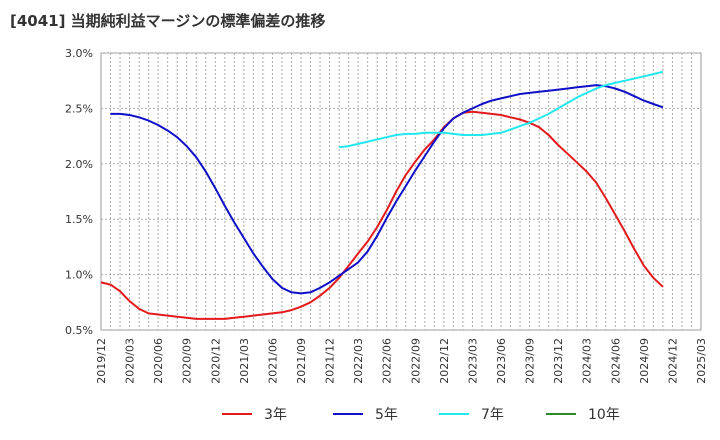 This screenshot has width=720, height=440. Describe the element at coordinates (615, 361) in the screenshot. I see `x-tick-label: 2024/06` at that location.